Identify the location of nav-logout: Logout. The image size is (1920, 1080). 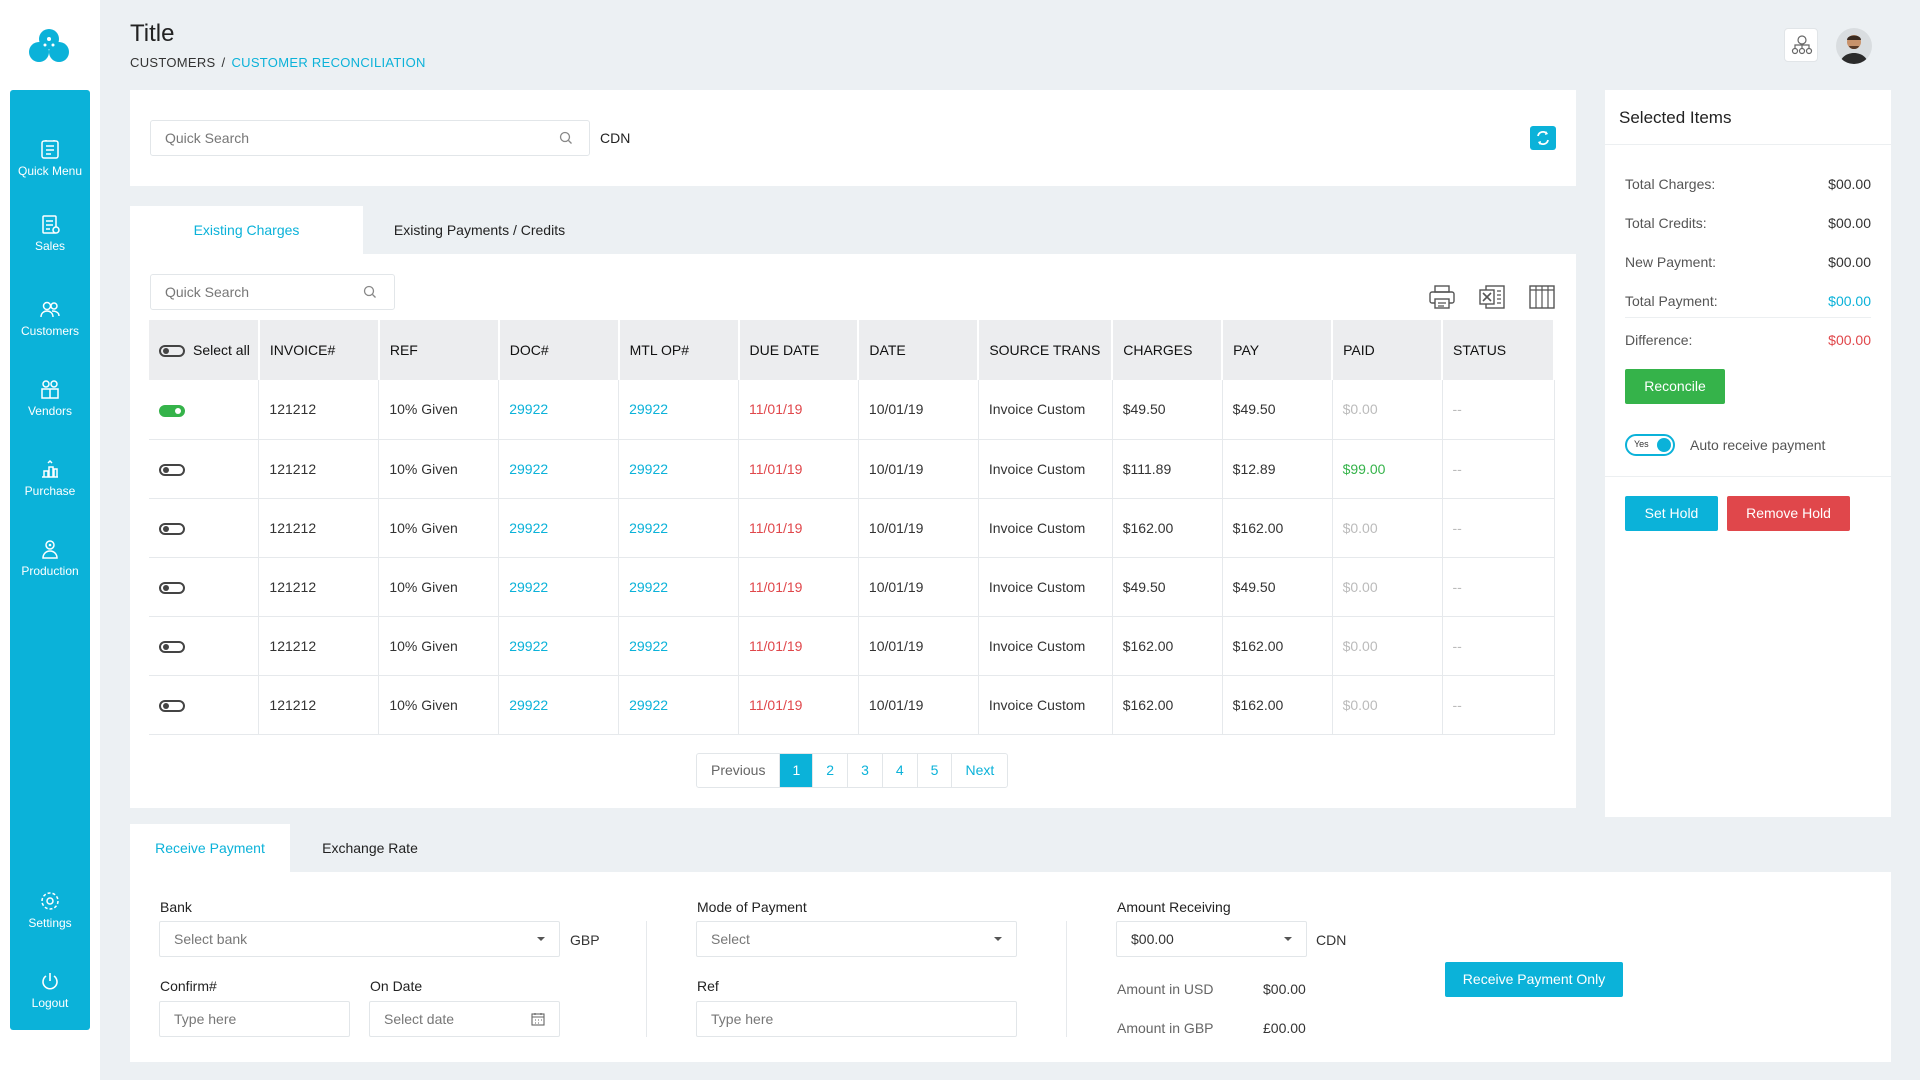
(50, 990).